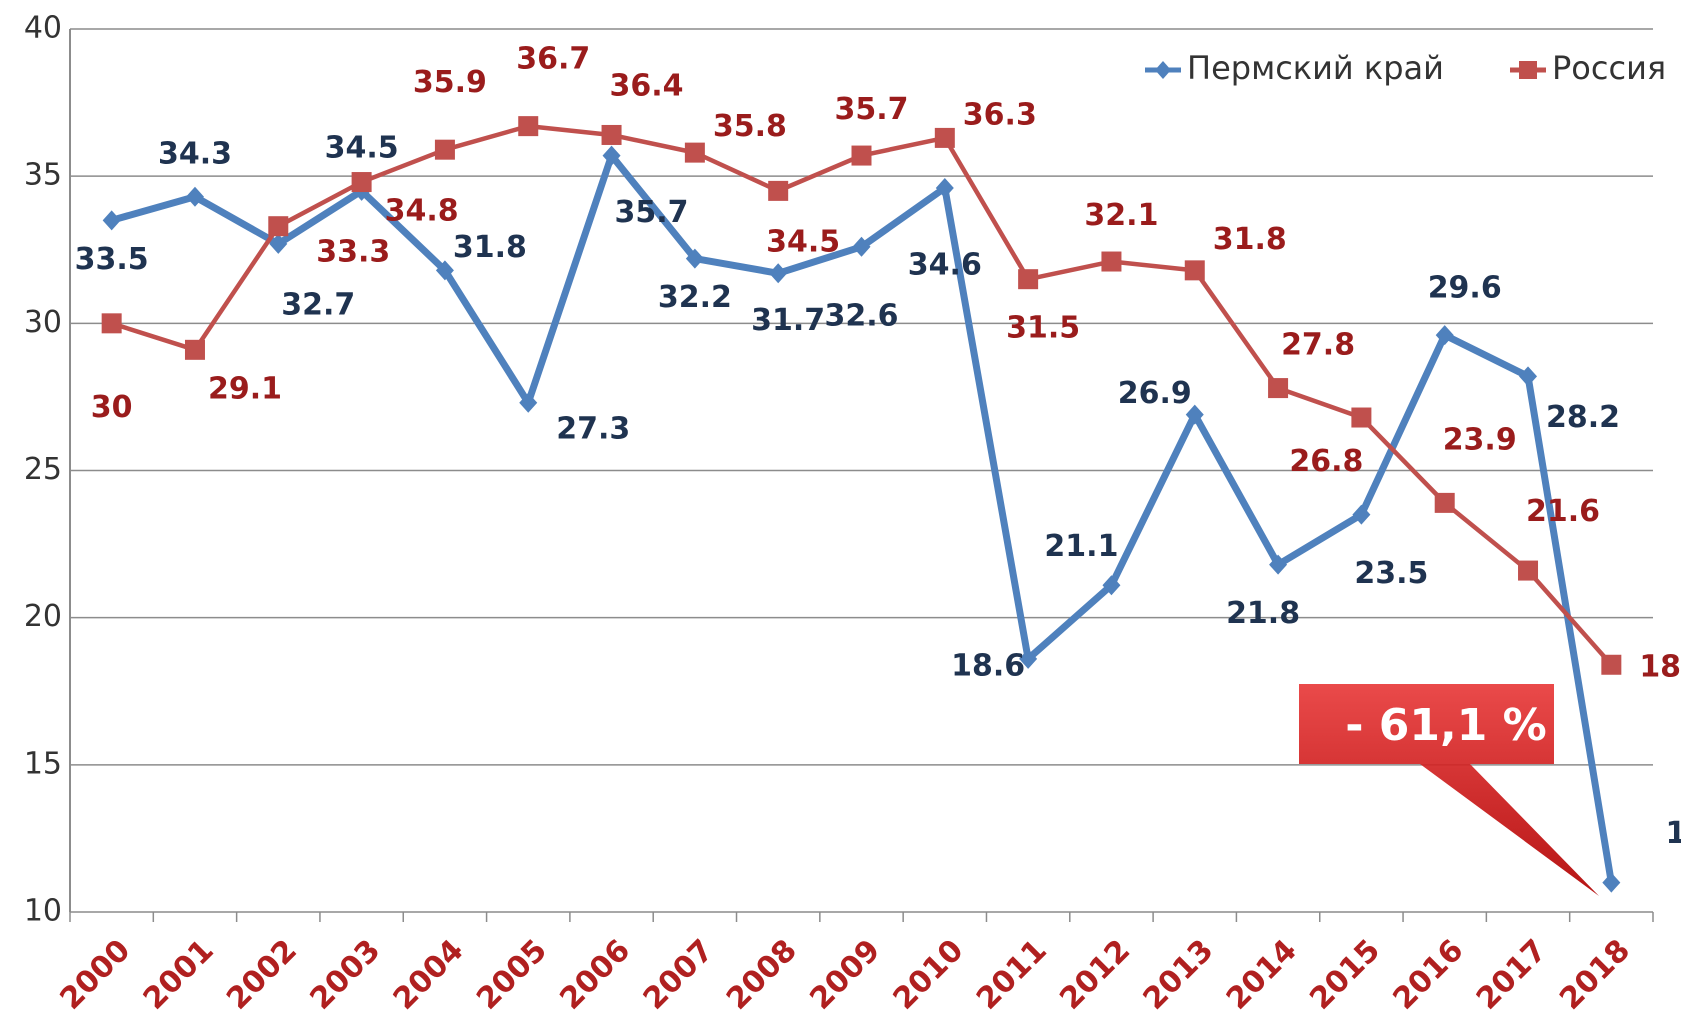  I want to click on x-tick-label: 2012, so click(1095, 975).